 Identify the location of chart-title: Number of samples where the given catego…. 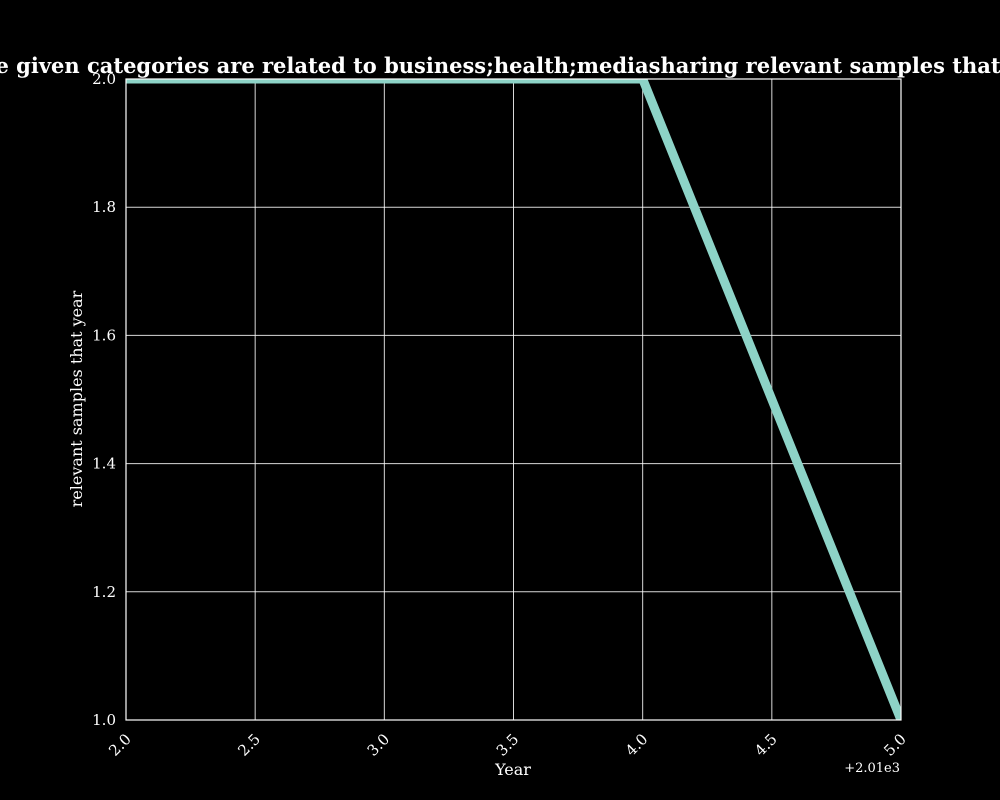
(500, 65).